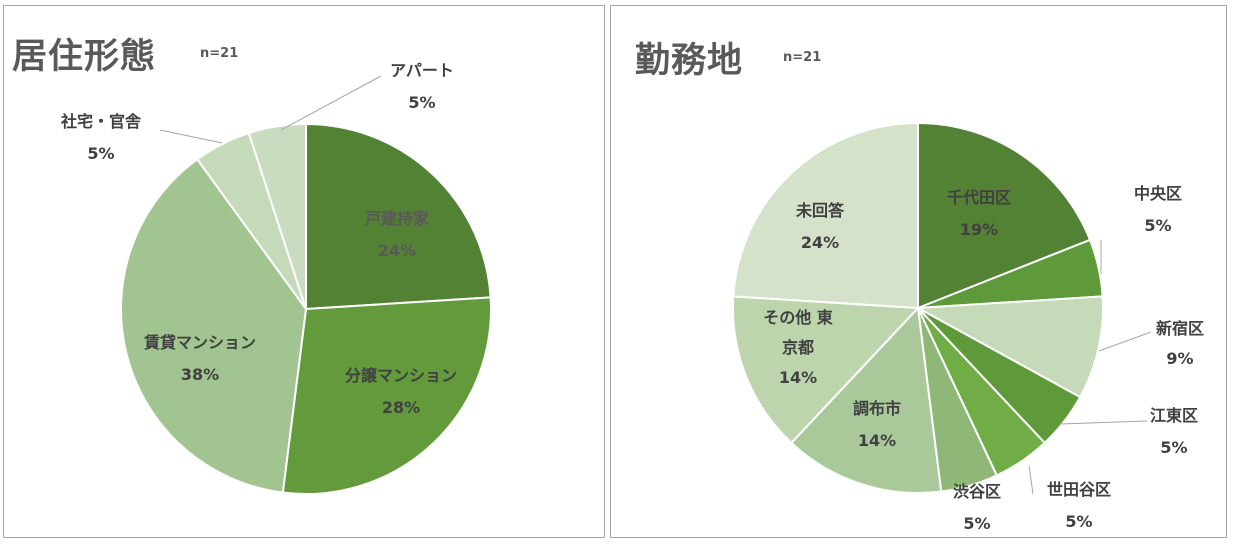 This screenshot has height=546, width=1233. What do you see at coordinates (1079, 505) in the screenshot?
I see `slice-label: 世田谷区 5%` at bounding box center [1079, 505].